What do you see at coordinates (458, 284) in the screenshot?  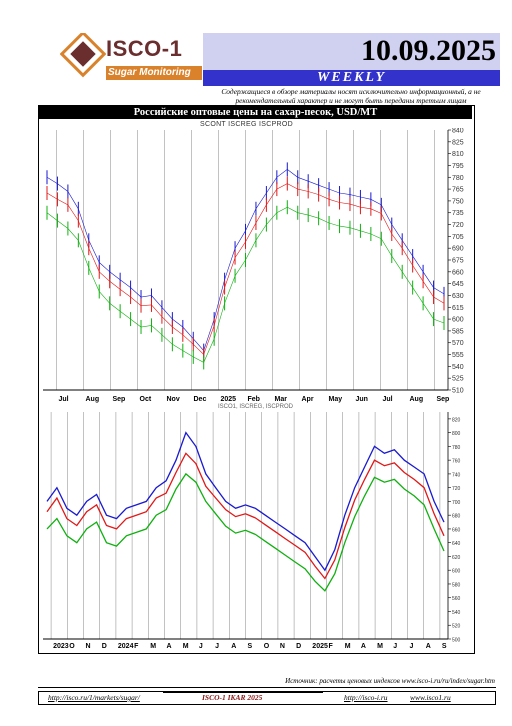 I see `y-tick-label: 645` at bounding box center [458, 284].